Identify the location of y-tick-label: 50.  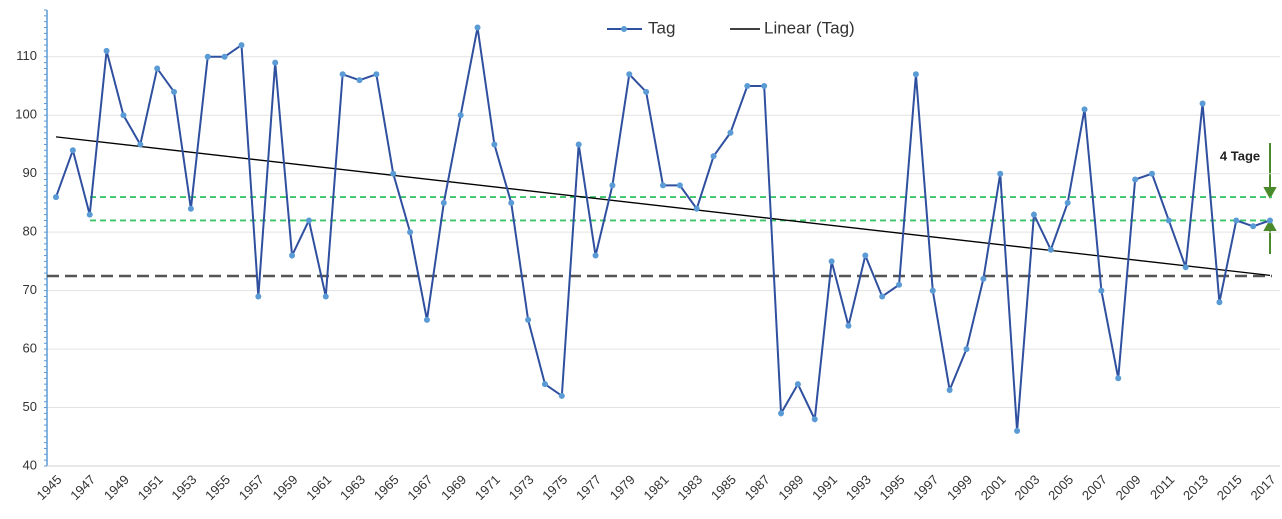
(30, 406).